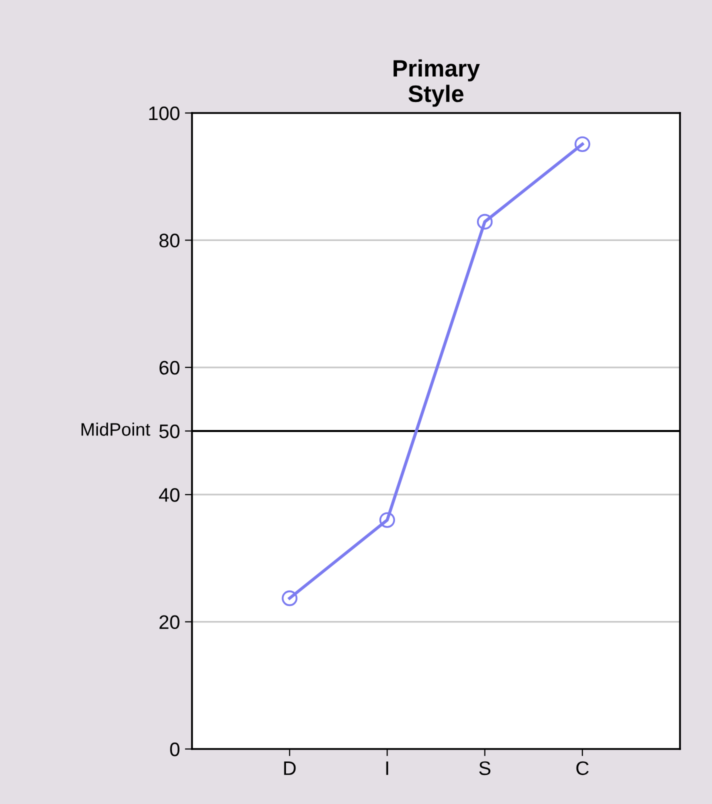 This screenshot has height=804, width=712. I want to click on x-tick-label: D, so click(290, 768).